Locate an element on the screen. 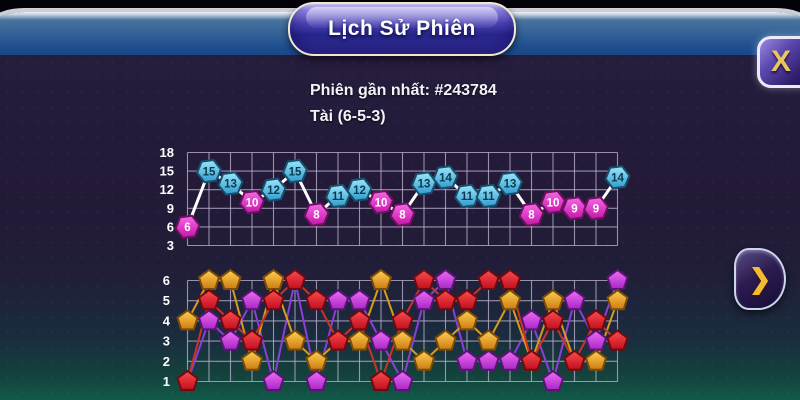 Image resolution: width=800 pixels, height=400 pixels. close-button: X is located at coordinates (778, 62).